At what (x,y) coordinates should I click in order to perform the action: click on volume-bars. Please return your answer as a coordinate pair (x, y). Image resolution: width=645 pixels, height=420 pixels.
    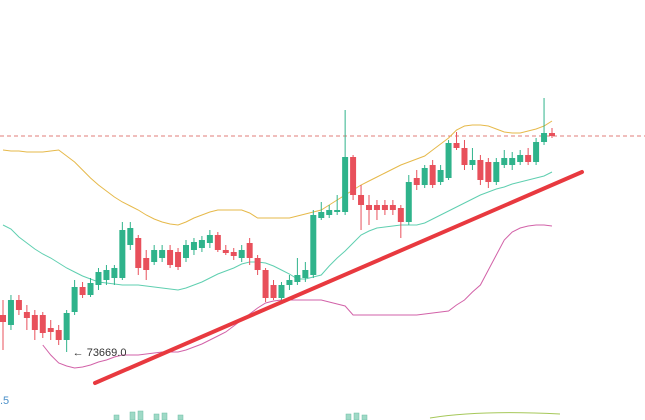
    Looking at the image, I should click on (240, 415).